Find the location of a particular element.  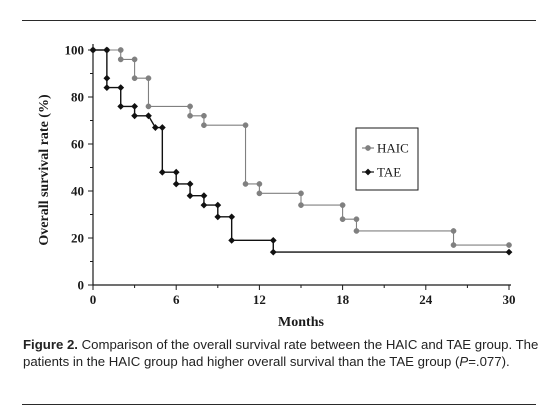

caption-label: Figure 2. is located at coordinates (50, 344).